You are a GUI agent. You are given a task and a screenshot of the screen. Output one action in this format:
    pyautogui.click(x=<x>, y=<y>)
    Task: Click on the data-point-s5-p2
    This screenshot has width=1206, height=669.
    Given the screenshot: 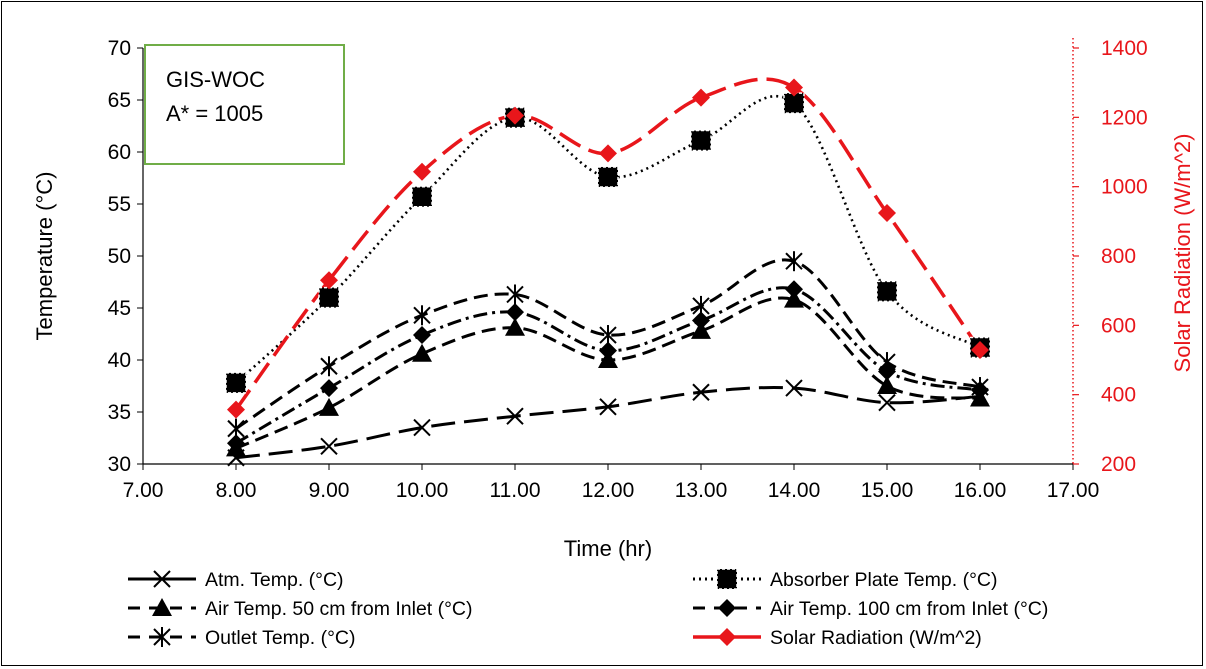 What is the action you would take?
    pyautogui.click(x=422, y=171)
    